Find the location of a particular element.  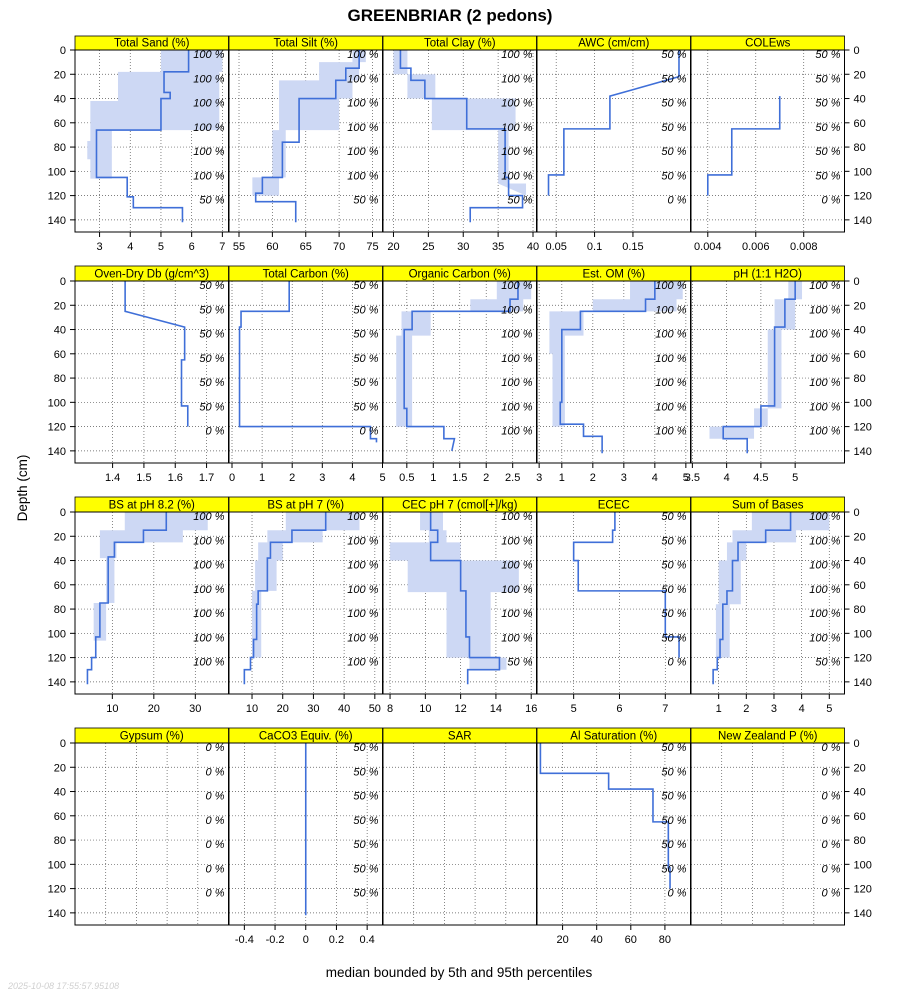

x-tick-label: 8 is located at coordinates (390, 709).